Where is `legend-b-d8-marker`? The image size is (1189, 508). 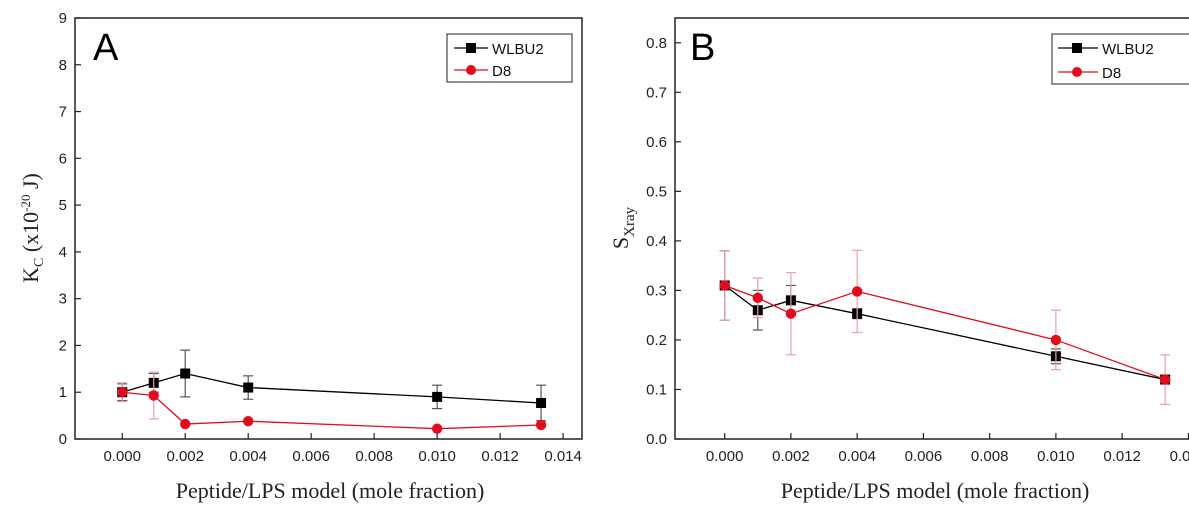
legend-b-d8-marker is located at coordinates (1077, 72).